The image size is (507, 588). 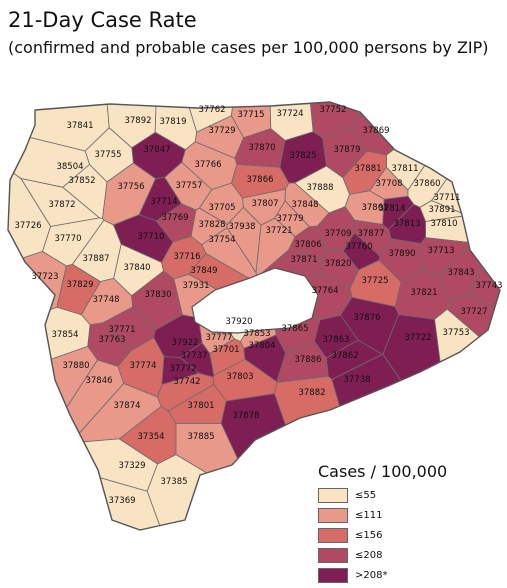 I want to click on zip-label: 37829, so click(x=79, y=285).